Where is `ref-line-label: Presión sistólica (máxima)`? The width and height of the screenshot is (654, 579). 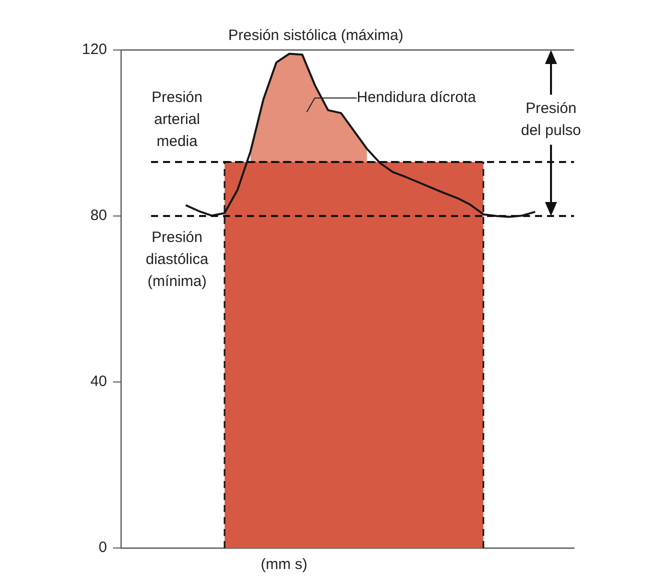 ref-line-label: Presión sistólica (máxima) is located at coordinates (316, 35).